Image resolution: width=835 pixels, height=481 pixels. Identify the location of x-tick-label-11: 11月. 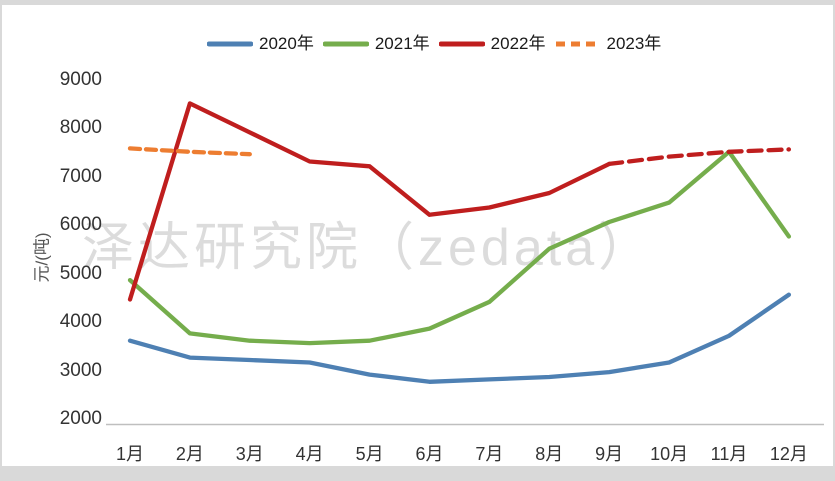
(729, 454).